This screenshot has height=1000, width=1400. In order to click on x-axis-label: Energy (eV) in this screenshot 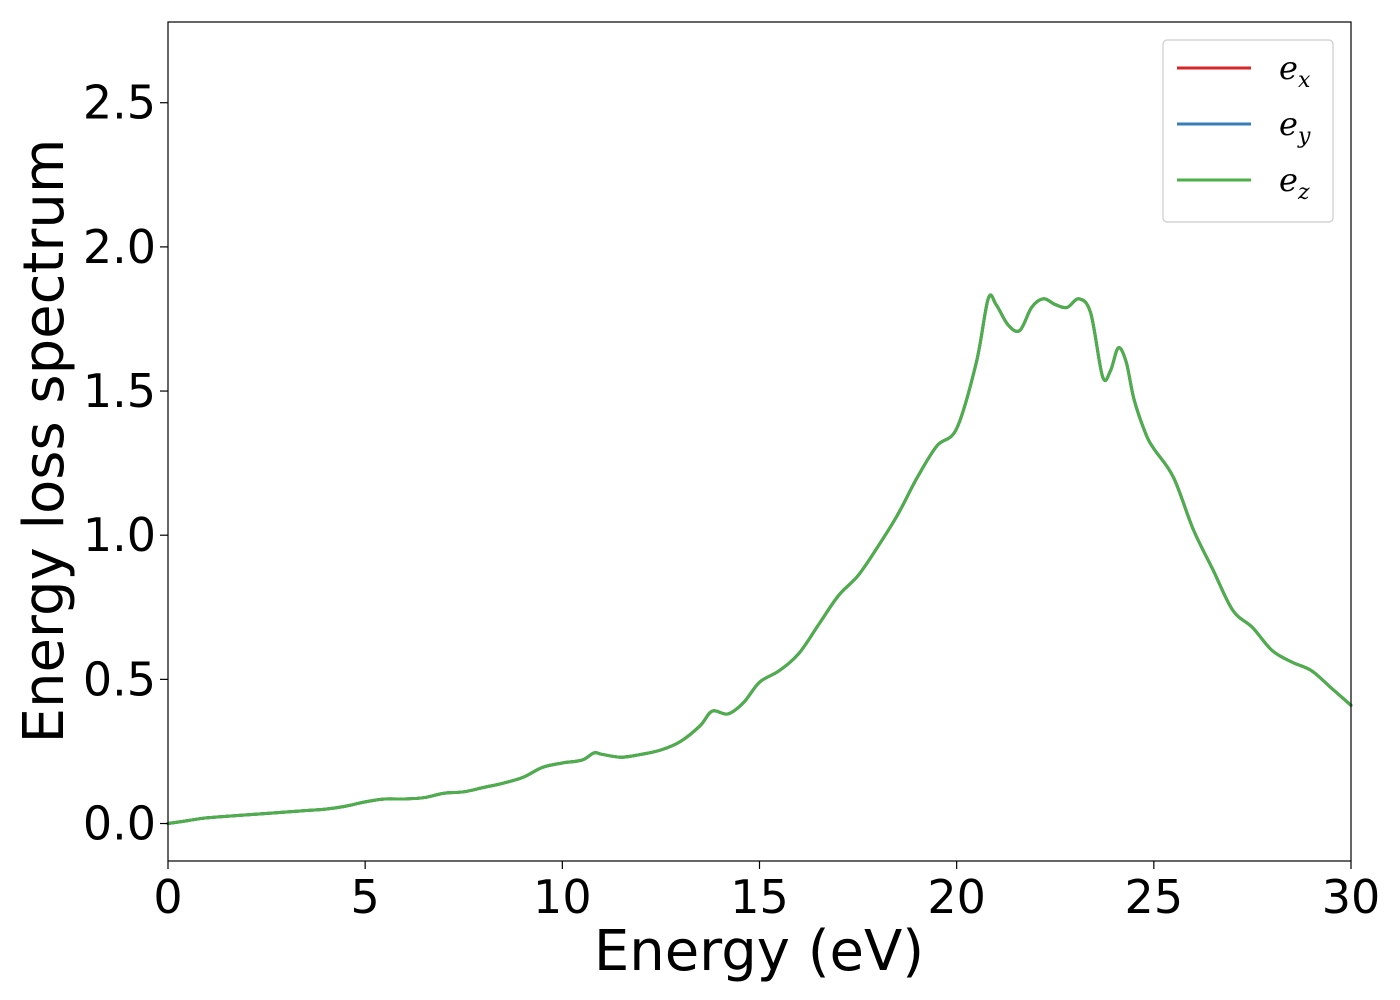, I will do `click(759, 951)`.